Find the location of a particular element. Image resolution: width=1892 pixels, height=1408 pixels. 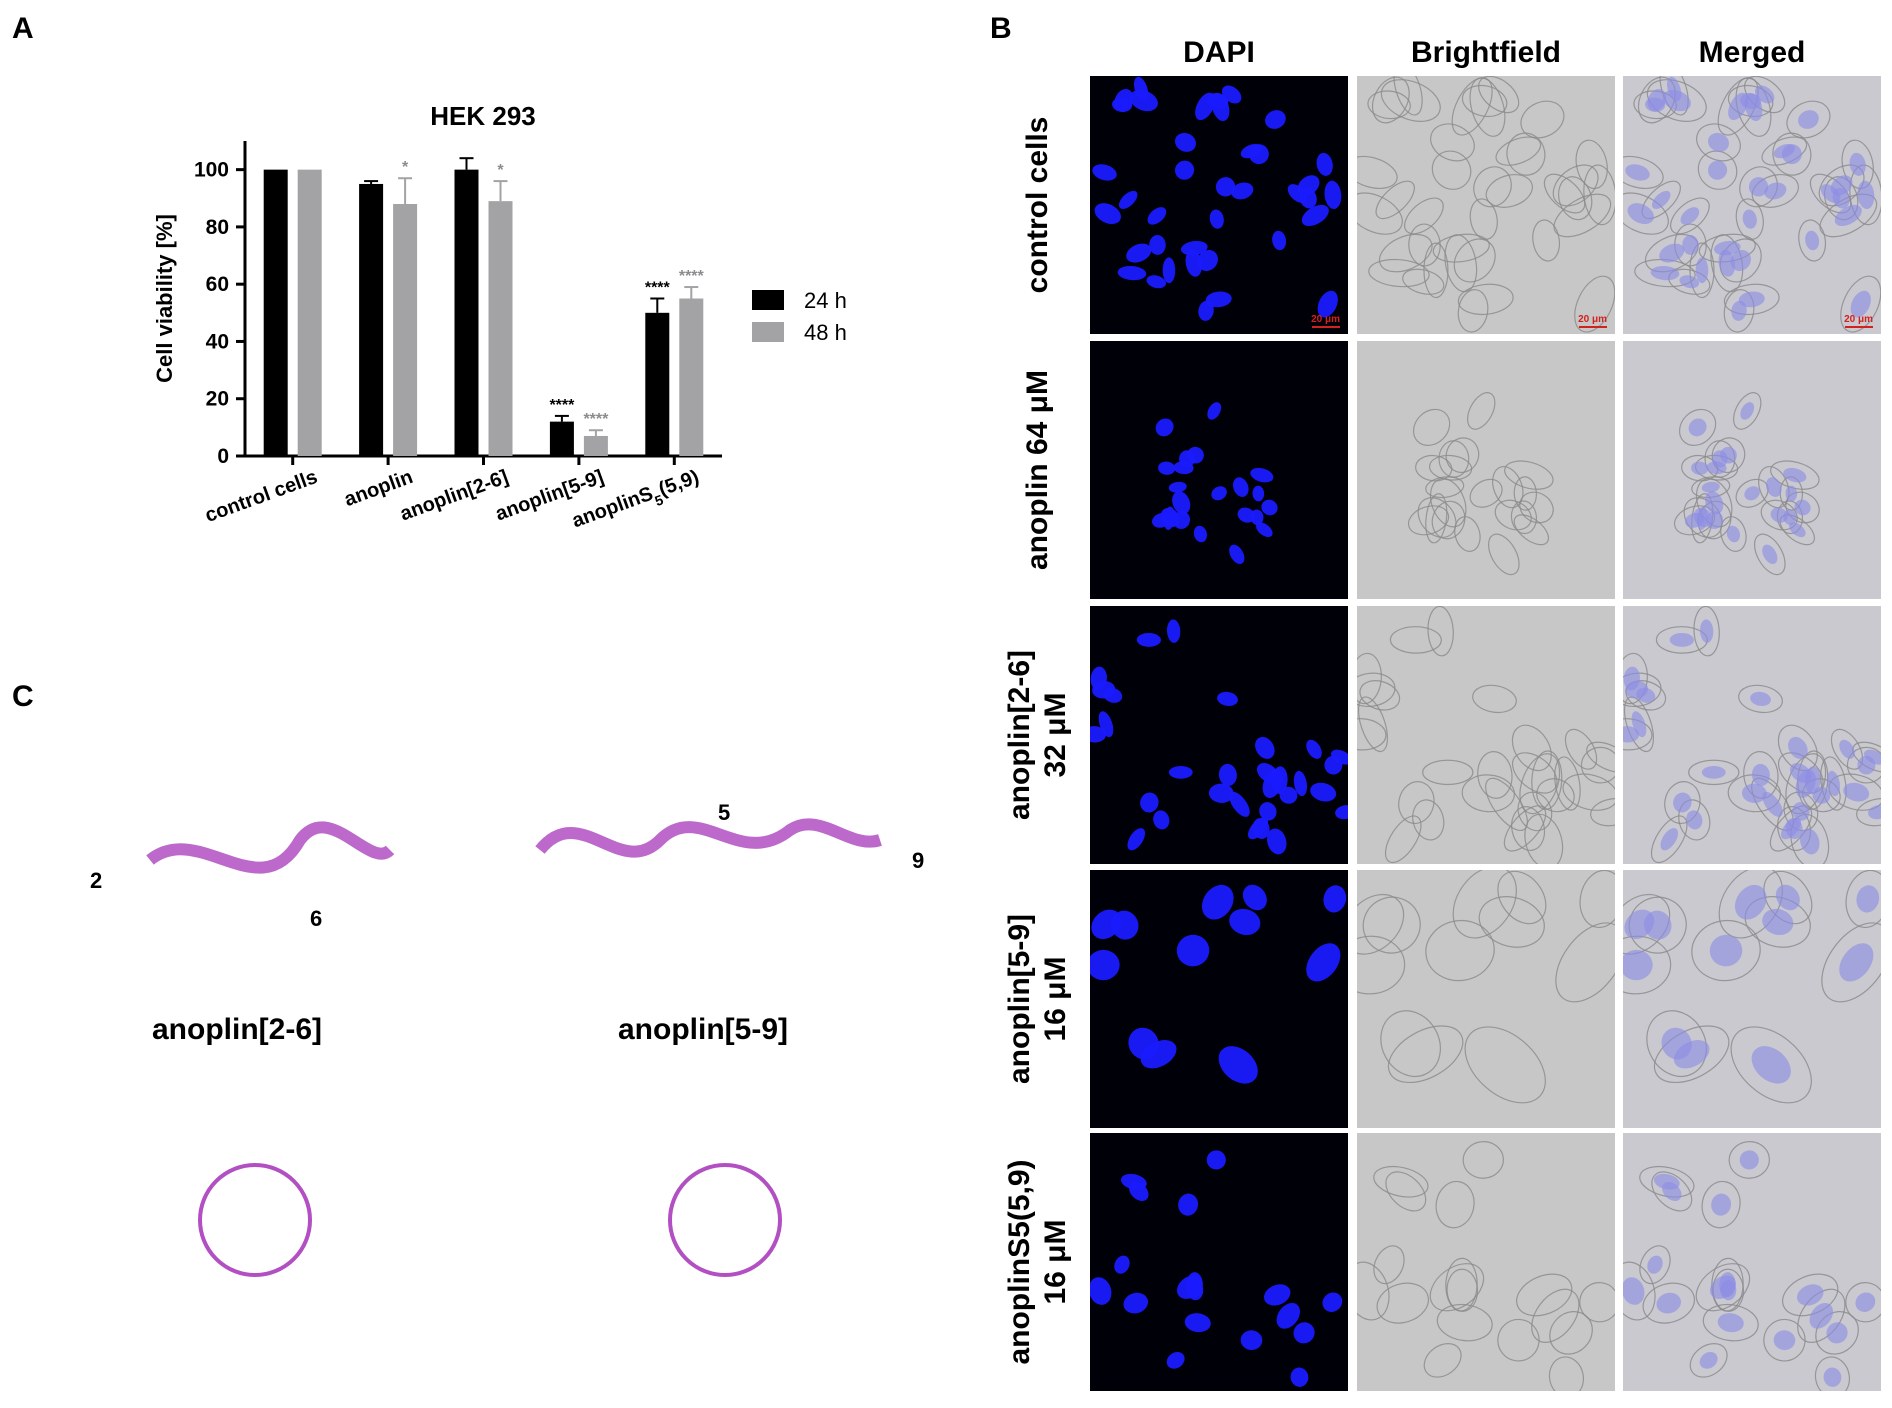

legend: 24 h 48 h is located at coordinates (799, 316).